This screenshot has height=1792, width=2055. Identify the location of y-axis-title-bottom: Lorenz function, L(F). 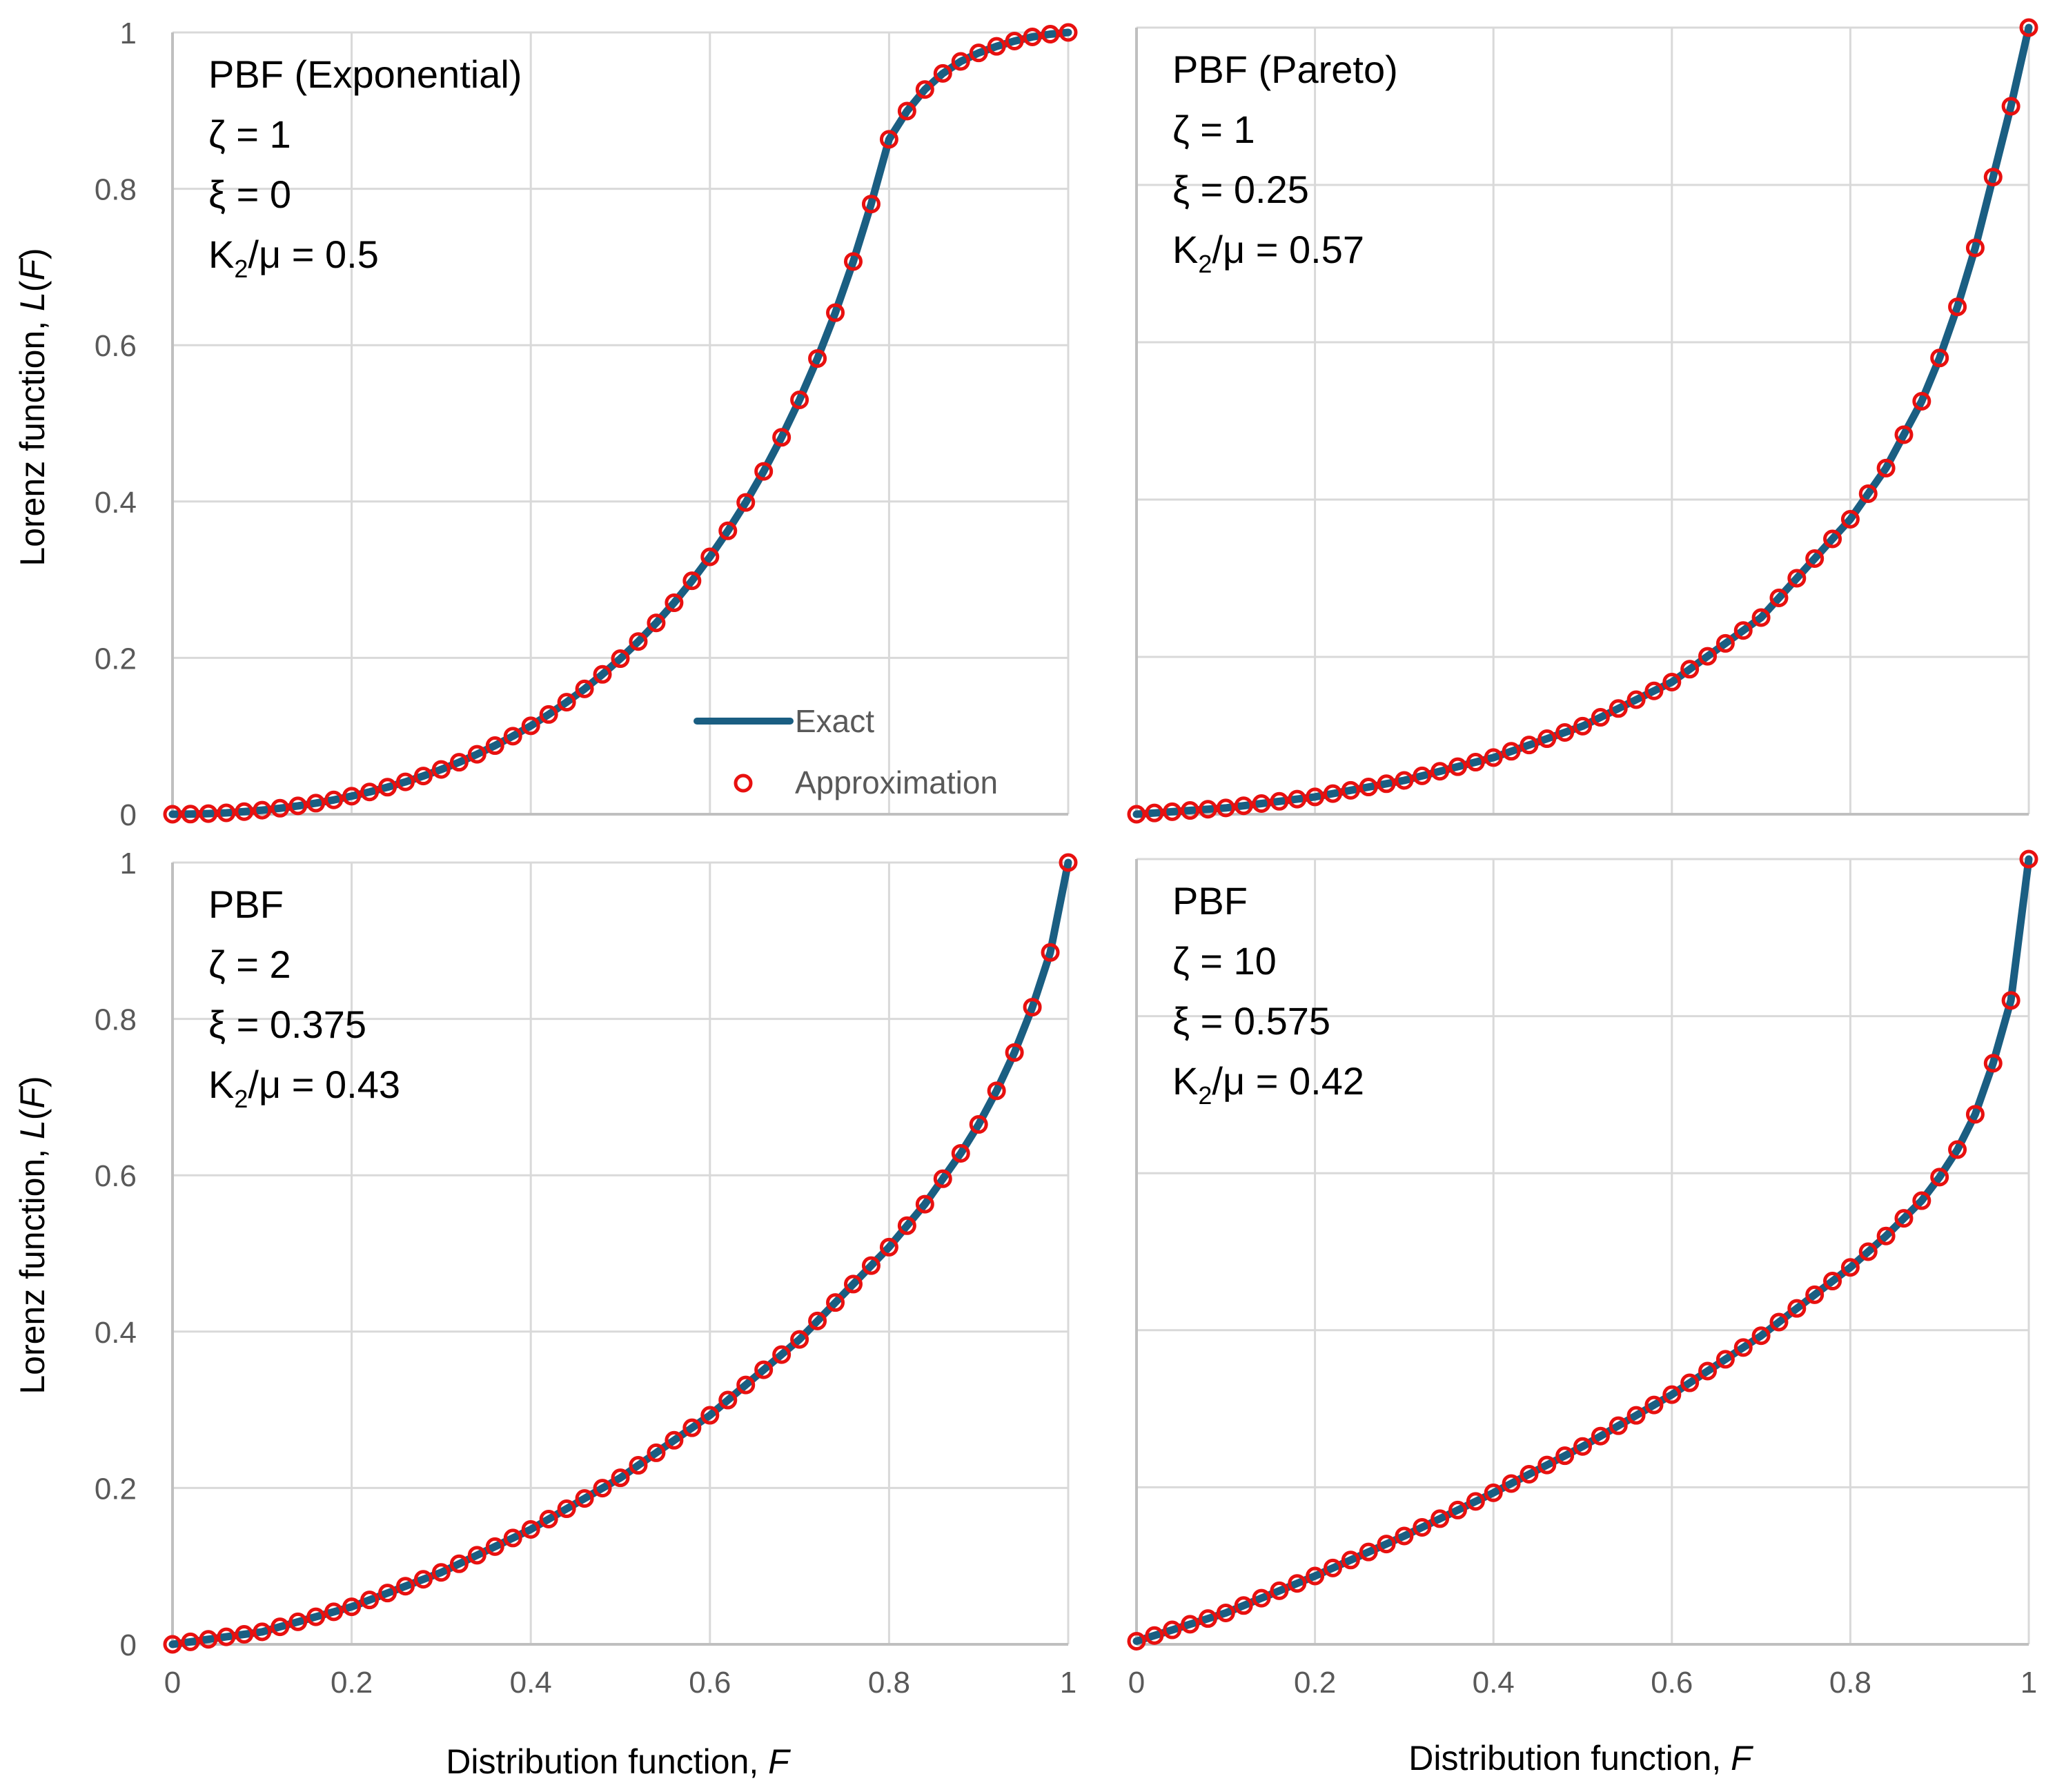
(32, 1235).